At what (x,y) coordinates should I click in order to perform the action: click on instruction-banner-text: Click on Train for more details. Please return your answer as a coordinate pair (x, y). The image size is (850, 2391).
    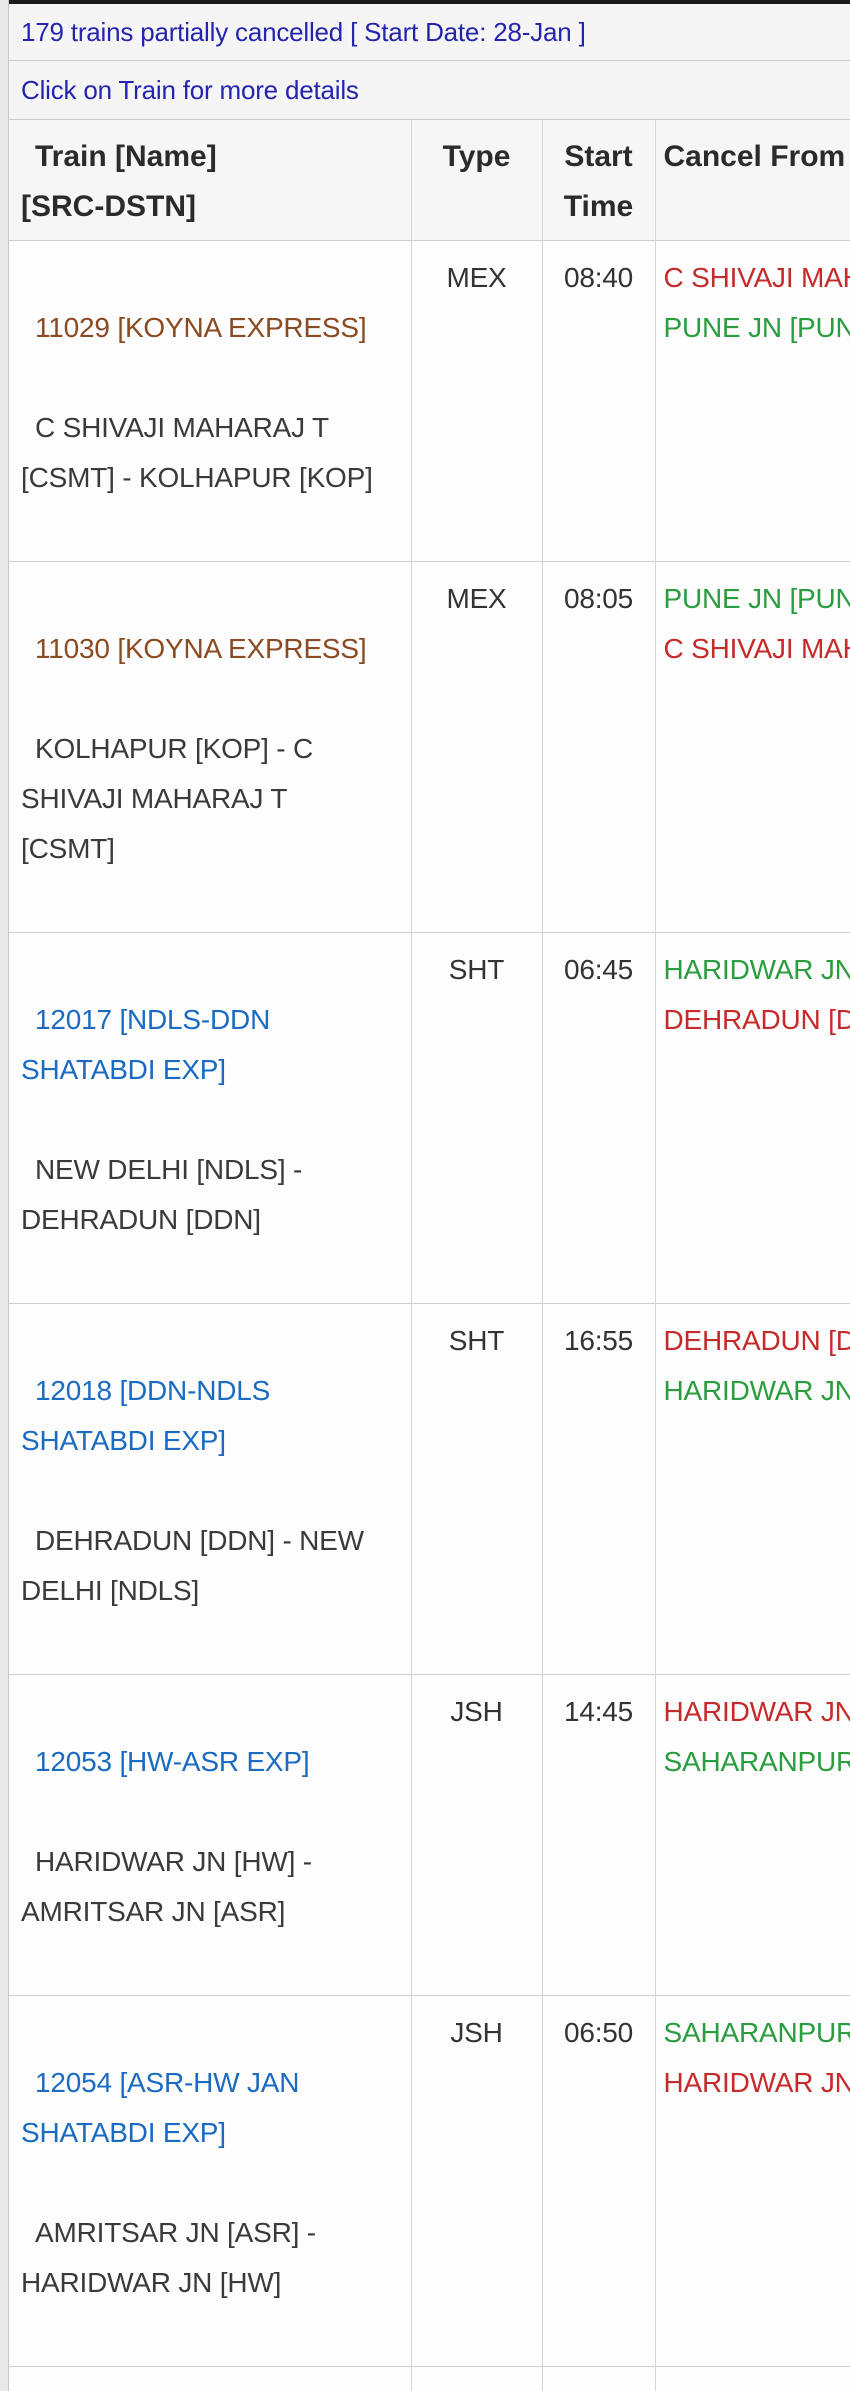
    Looking at the image, I should click on (190, 90).